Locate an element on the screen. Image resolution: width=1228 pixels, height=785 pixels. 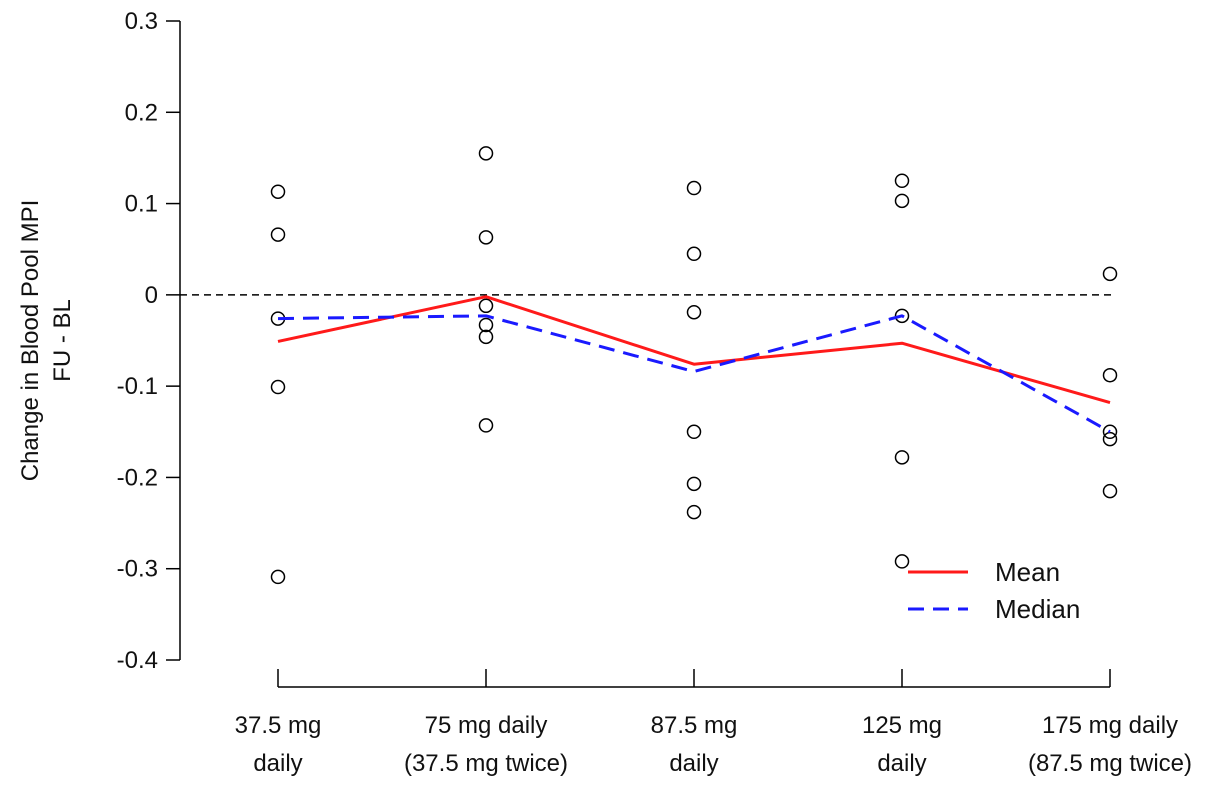
series-lines is located at coordinates (694, 364).